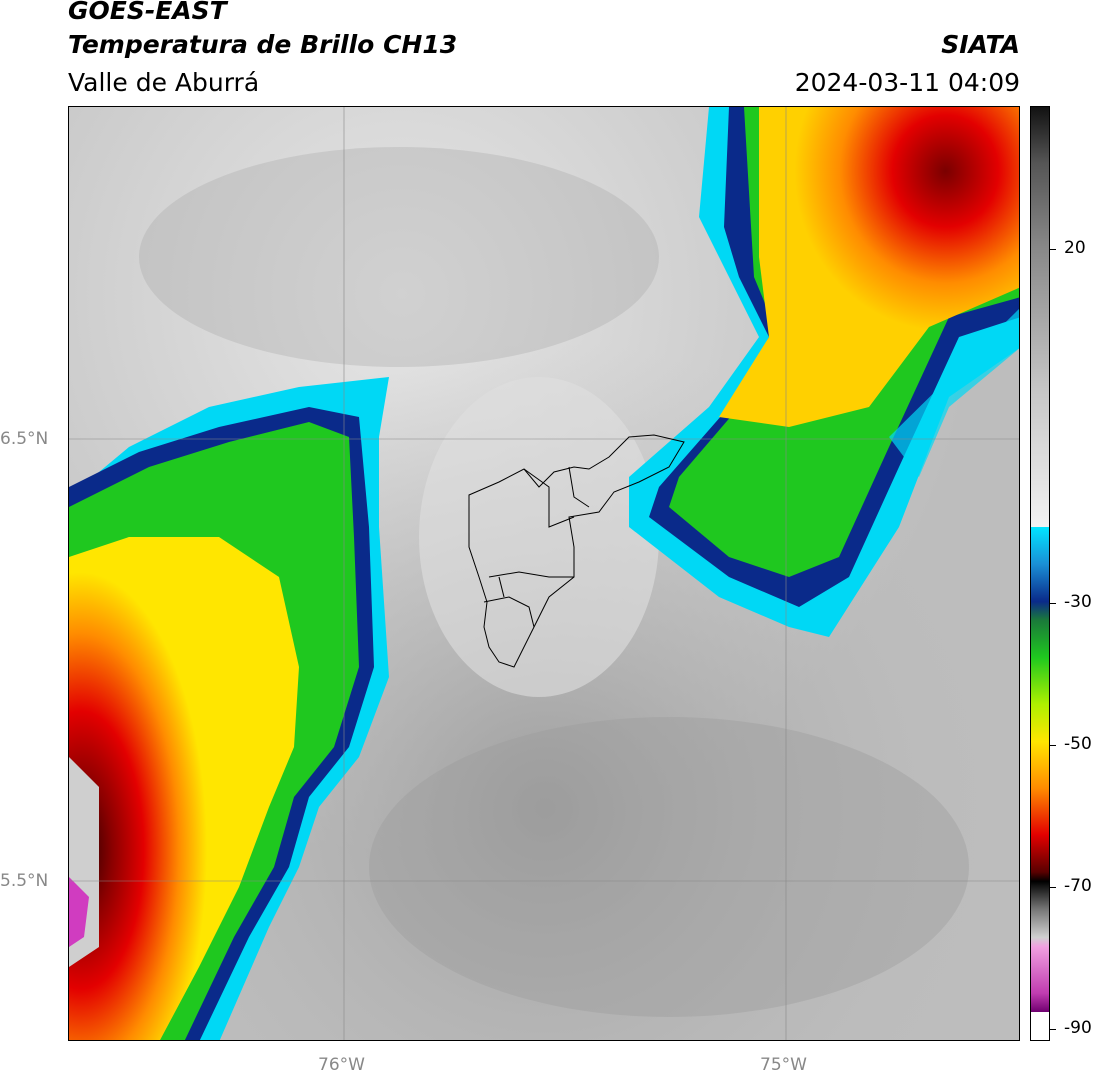 The width and height of the screenshot is (1094, 1078). I want to click on colorbar-tick: -50, so click(1078, 744).